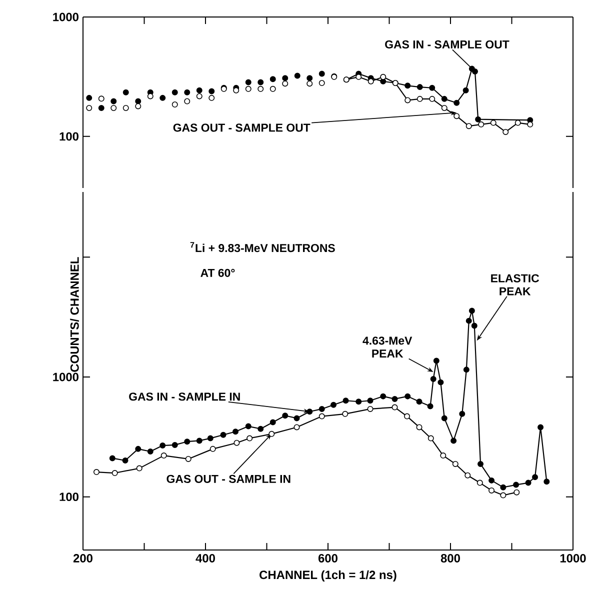 This screenshot has width=593, height=611. I want to click on x-tick-label: 600, so click(328, 558).